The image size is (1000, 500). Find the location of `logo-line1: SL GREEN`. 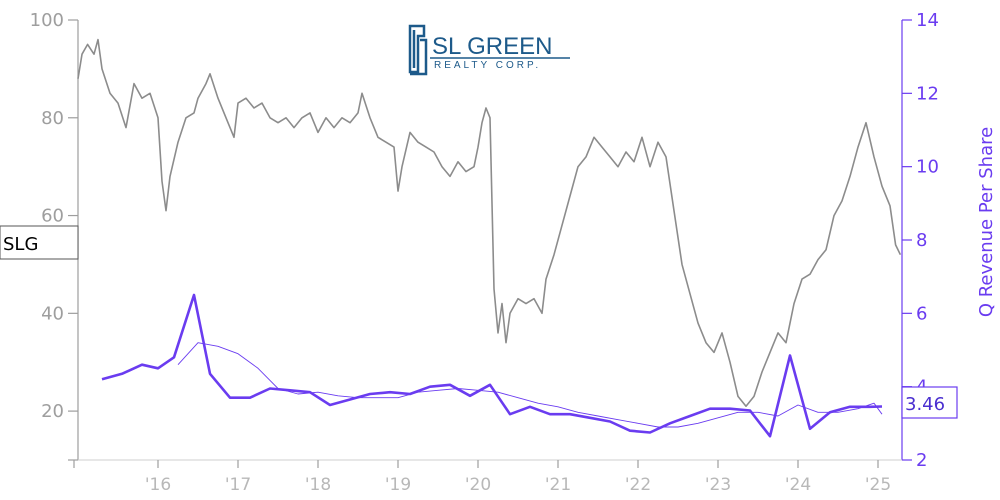

logo-line1: SL GREEN is located at coordinates (492, 46).